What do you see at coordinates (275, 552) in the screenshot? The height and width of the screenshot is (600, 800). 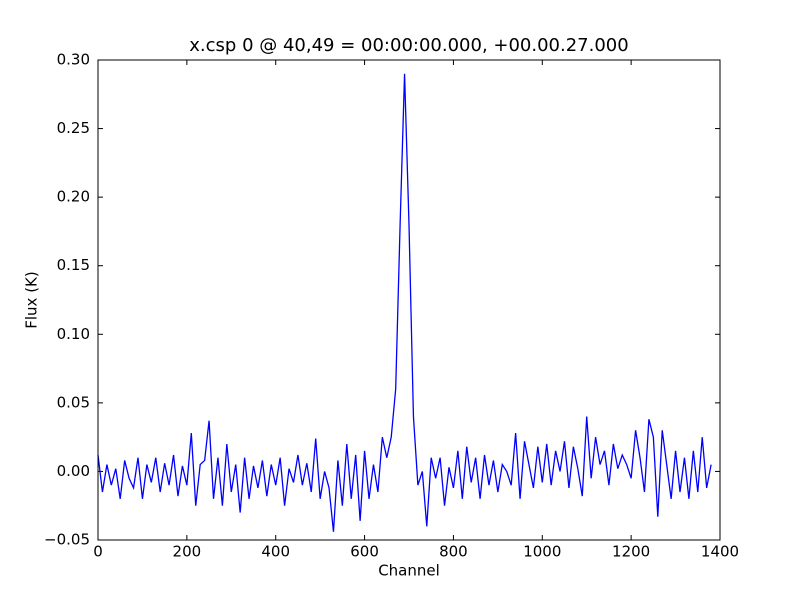 I see `x-tick-label: 400` at bounding box center [275, 552].